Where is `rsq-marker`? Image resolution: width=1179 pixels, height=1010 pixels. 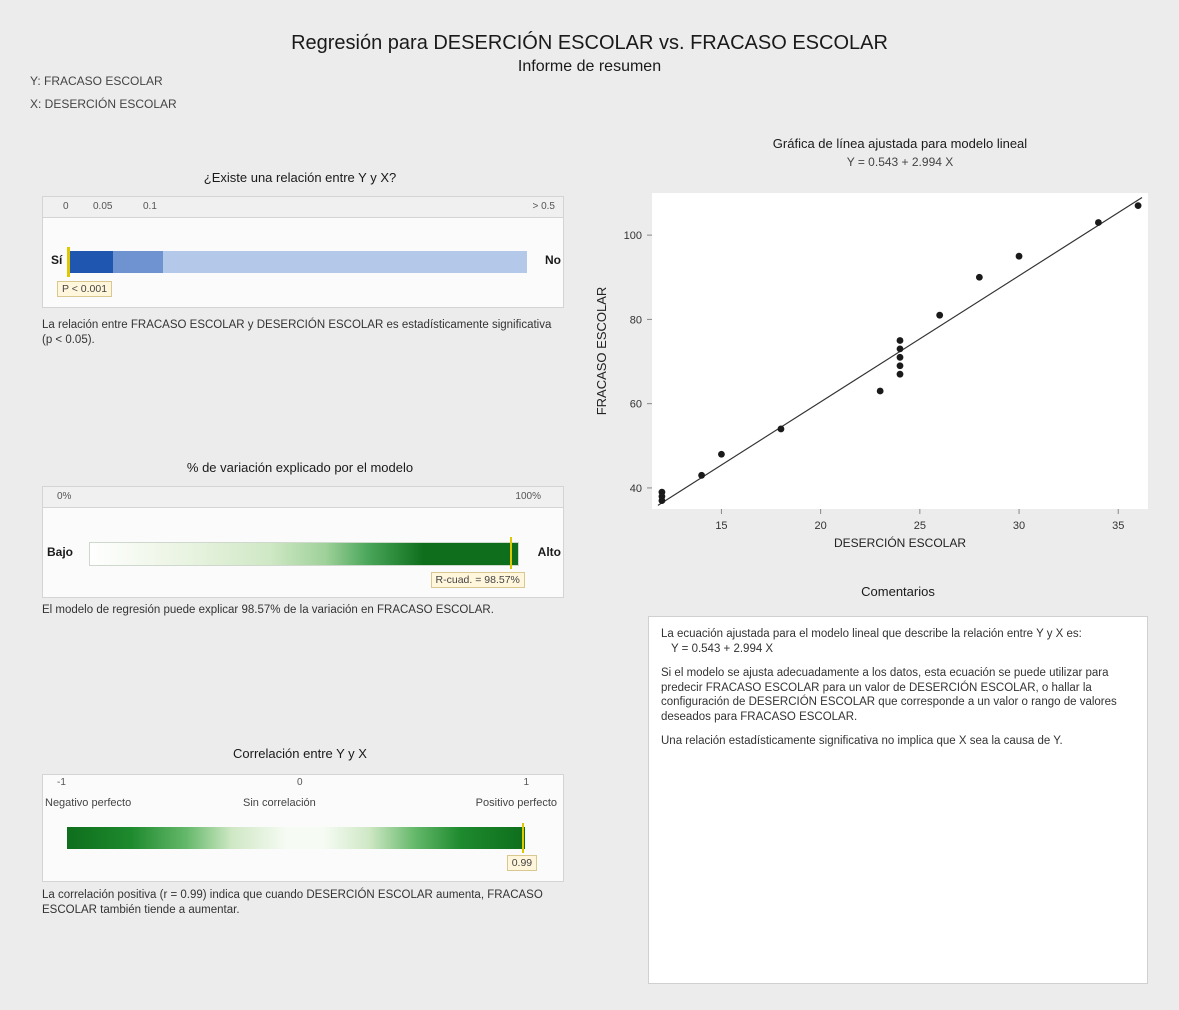 rsq-marker is located at coordinates (510, 553).